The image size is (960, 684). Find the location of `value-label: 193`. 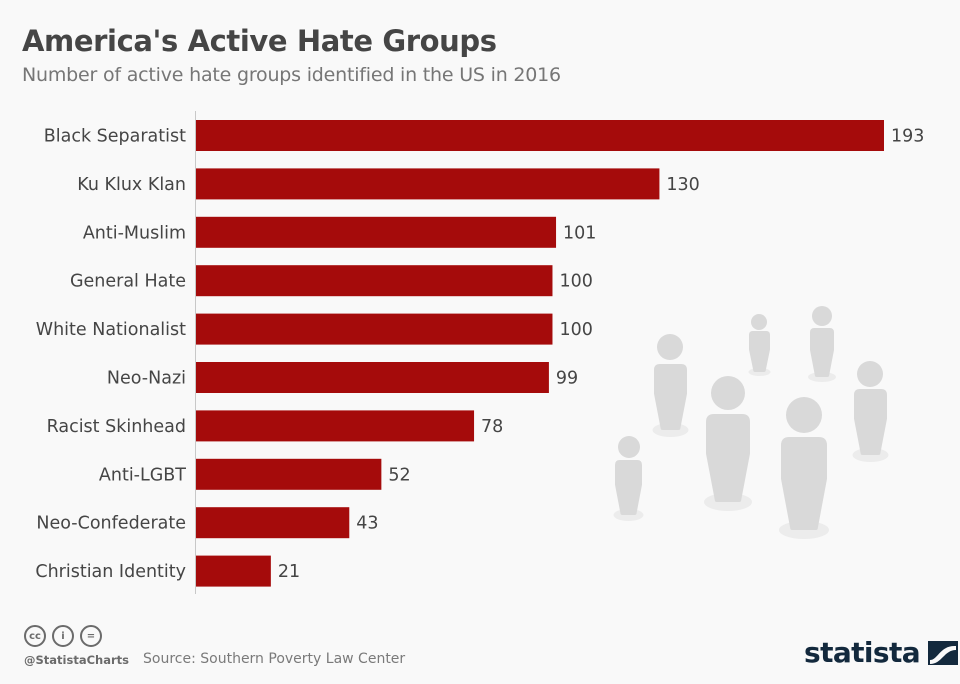

value-label: 193 is located at coordinates (907, 137).